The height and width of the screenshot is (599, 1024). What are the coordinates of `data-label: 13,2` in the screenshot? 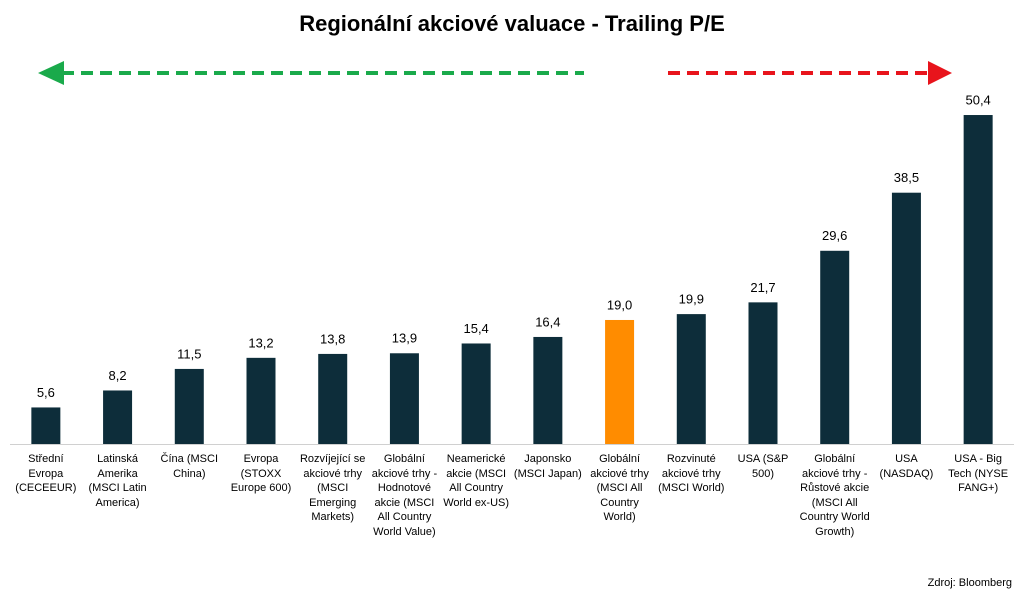 It's located at (260, 342).